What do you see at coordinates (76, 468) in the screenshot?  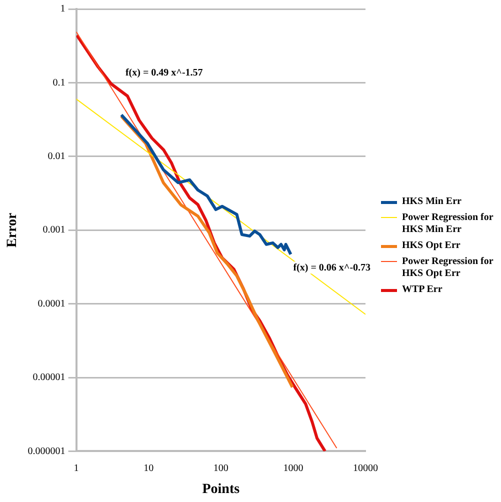 I see `x-tick-label: 1` at bounding box center [76, 468].